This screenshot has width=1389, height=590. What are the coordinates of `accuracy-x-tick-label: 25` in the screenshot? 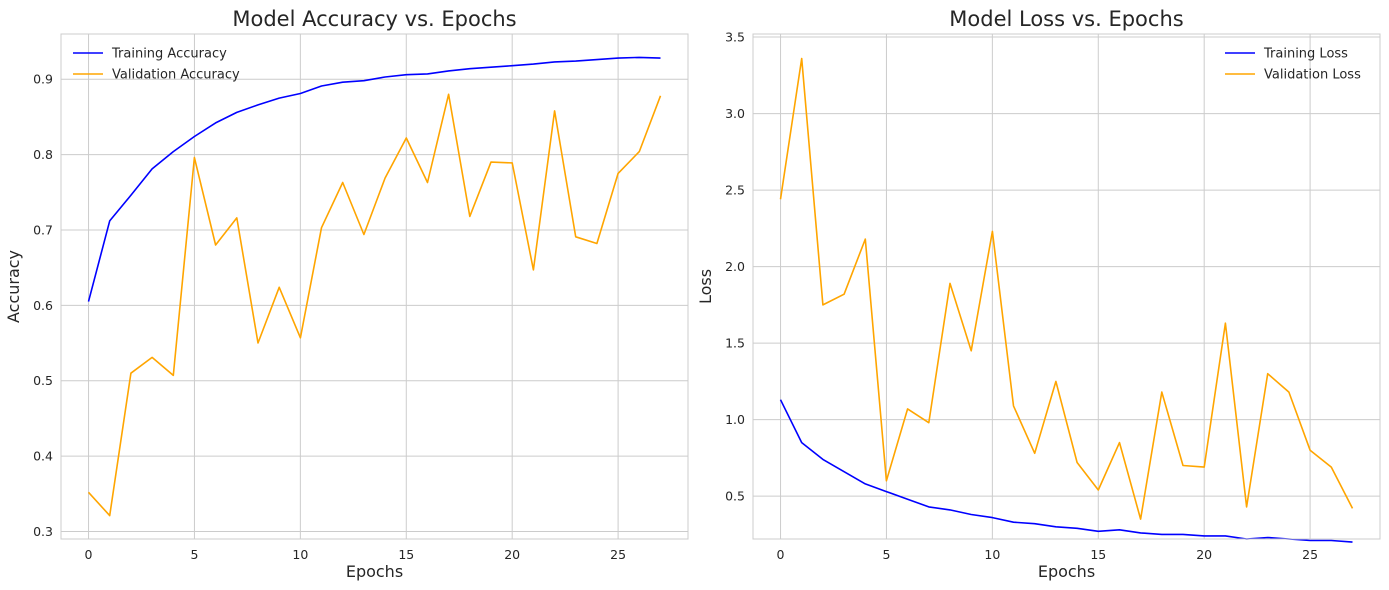 It's located at (618, 554).